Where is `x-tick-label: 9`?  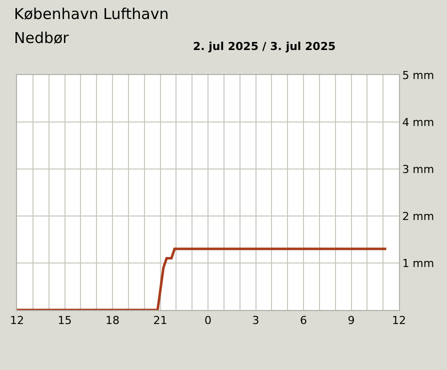 x-tick-label: 9 is located at coordinates (351, 321).